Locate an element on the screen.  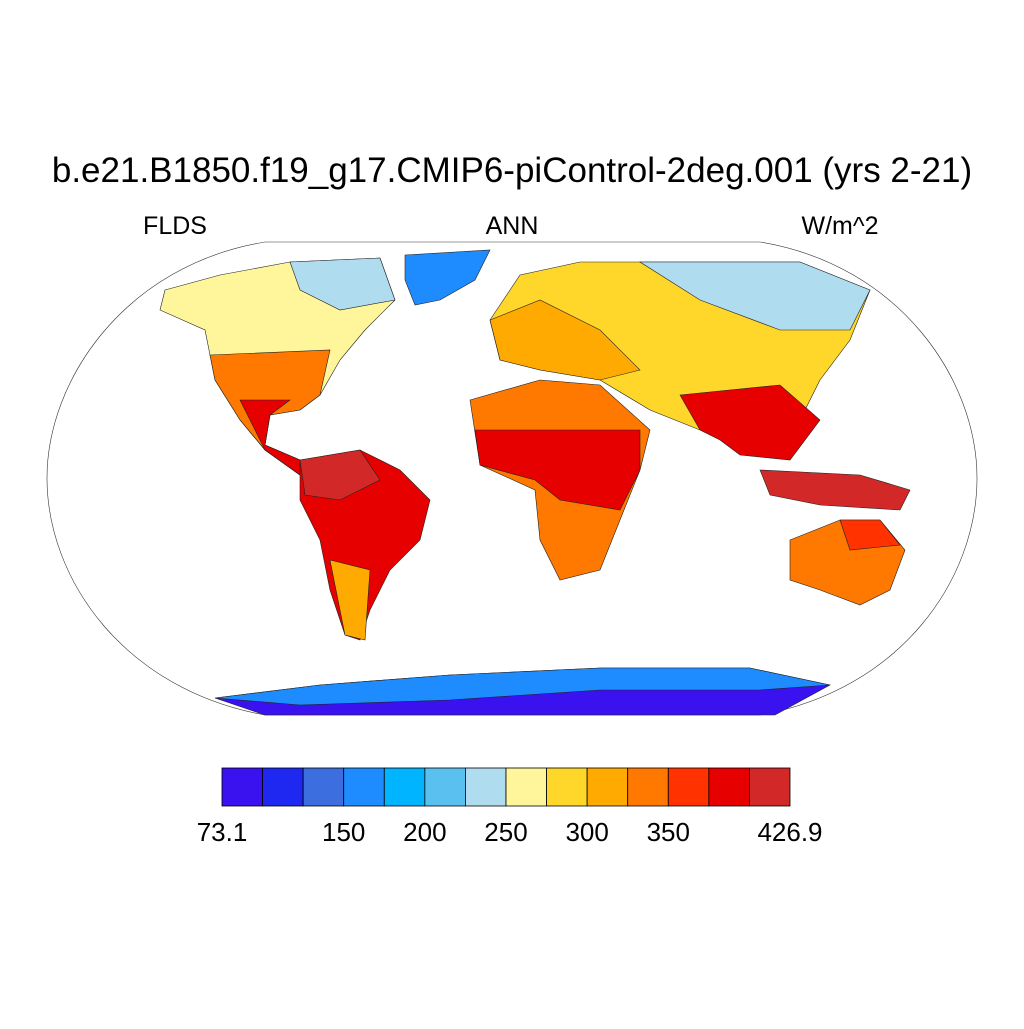
colorbar-tick-label: 200 is located at coordinates (424, 832).